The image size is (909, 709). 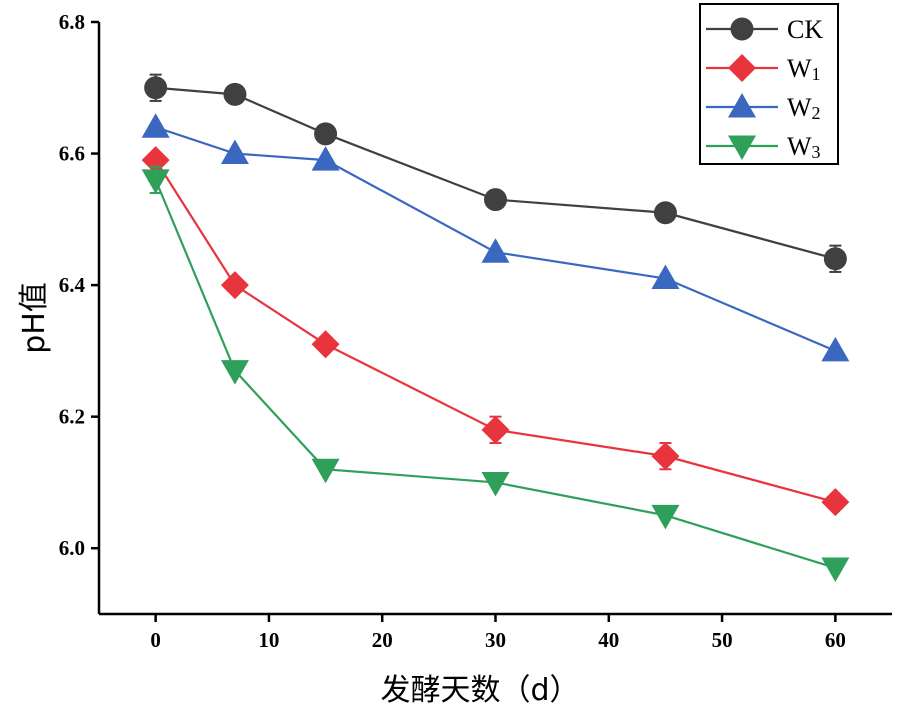 I want to click on legend-w1-label-subscript: 1, so click(x=816, y=74).